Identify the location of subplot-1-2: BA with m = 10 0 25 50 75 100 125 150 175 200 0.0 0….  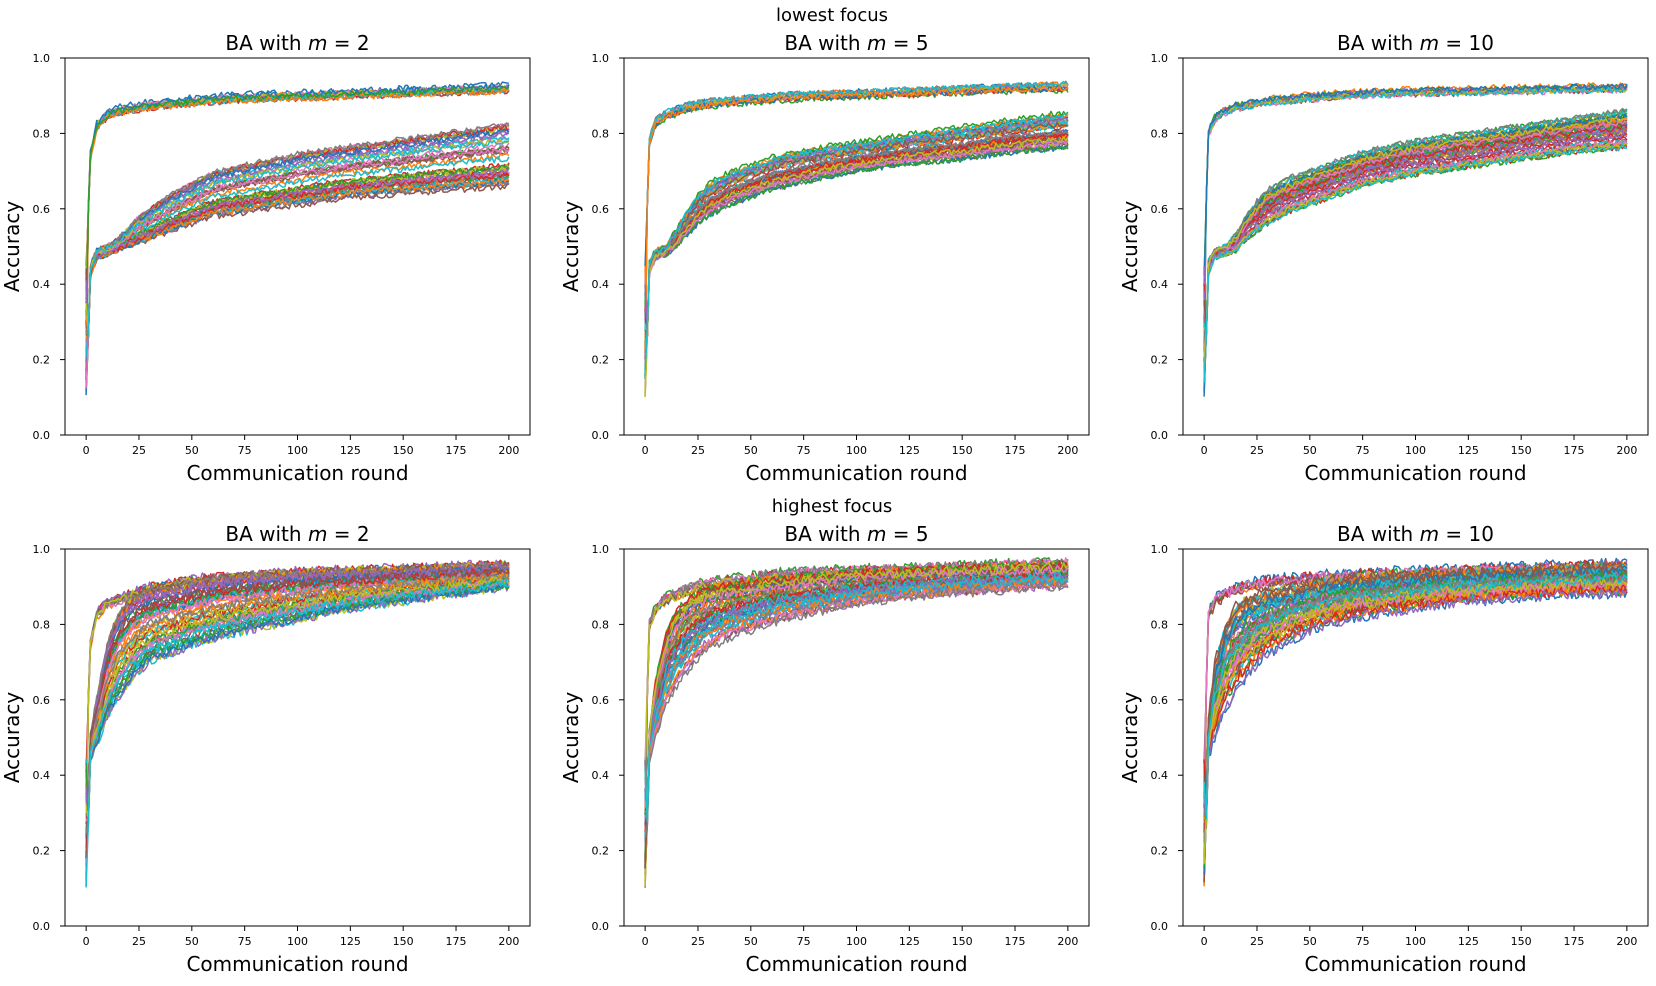
(1383, 749).